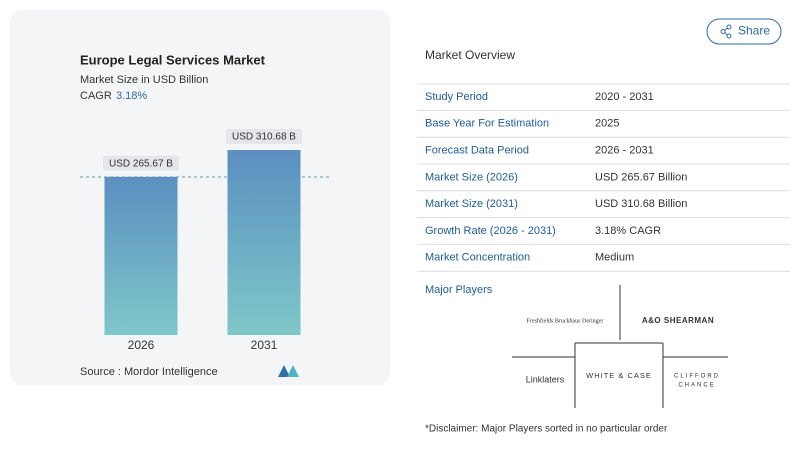  I want to click on players-title: Major Players, so click(459, 290).